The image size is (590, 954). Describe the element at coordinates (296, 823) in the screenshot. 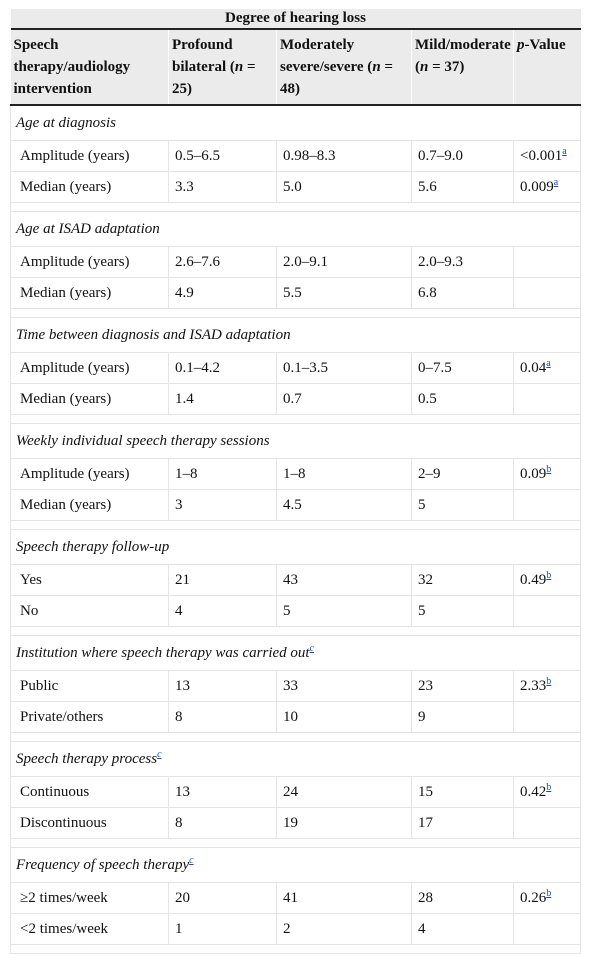

I see `table-row: Discontinuous 8 19 17` at that location.